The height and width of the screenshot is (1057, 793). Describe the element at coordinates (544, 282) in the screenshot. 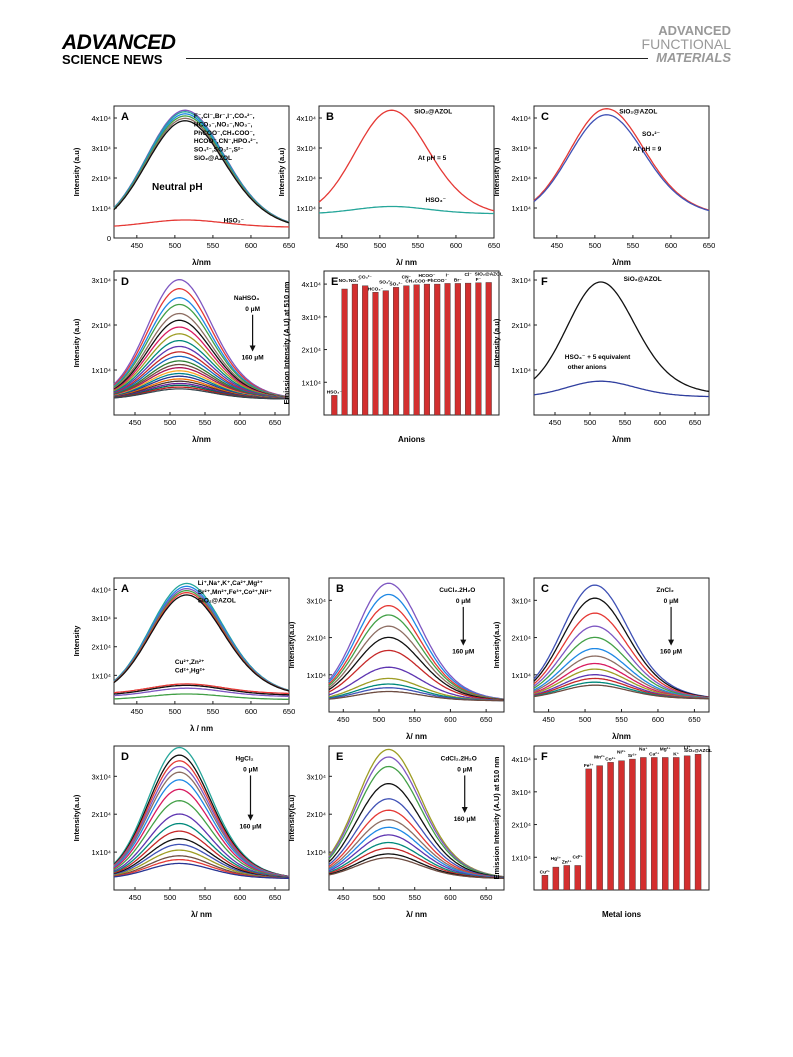

I see `panel-letter: F` at that location.